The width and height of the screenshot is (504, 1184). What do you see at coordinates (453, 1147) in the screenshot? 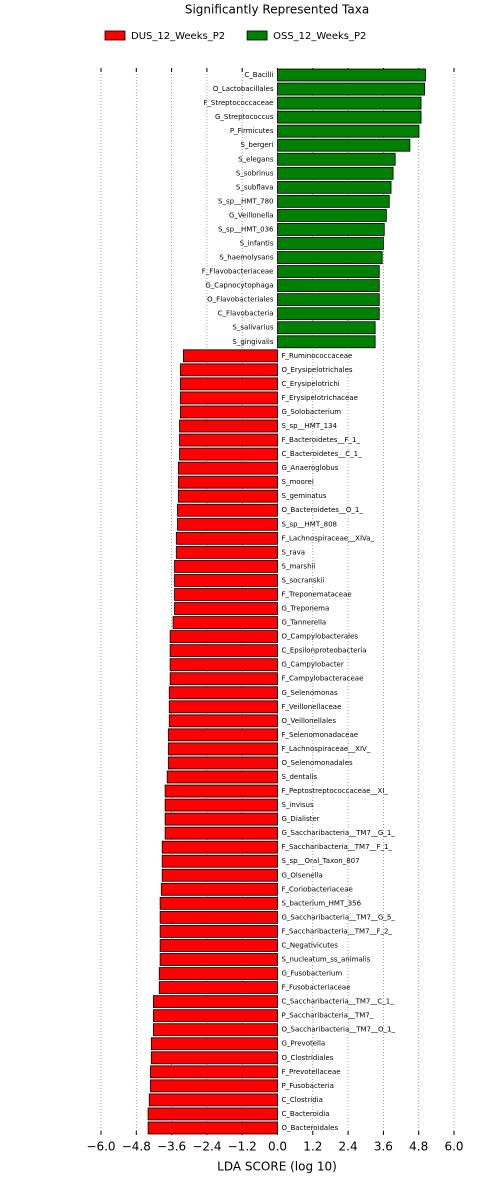
I see `x-tick-label: 6.0` at bounding box center [453, 1147].